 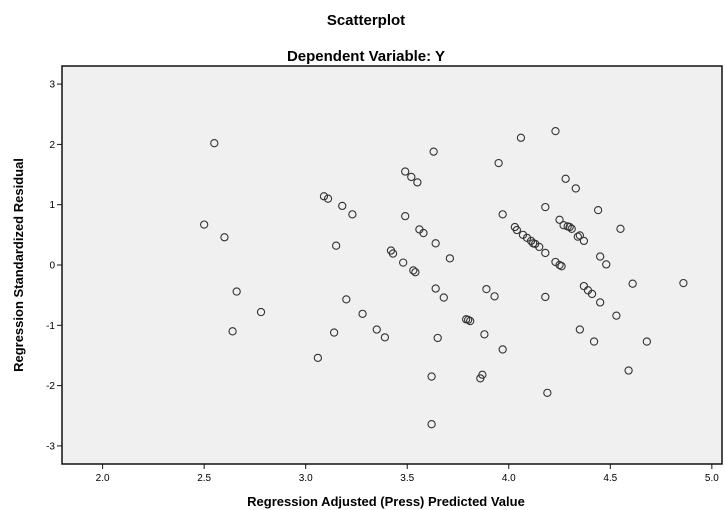 What do you see at coordinates (610, 478) in the screenshot?
I see `x-tick-label: 4.5` at bounding box center [610, 478].